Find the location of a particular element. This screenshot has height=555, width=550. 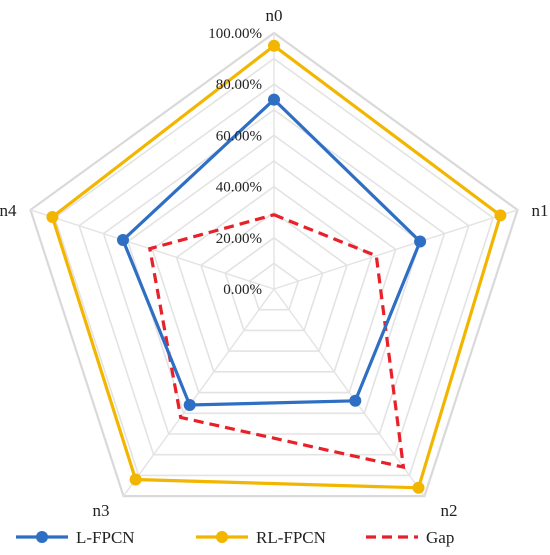

legend-label: Gap is located at coordinates (440, 537).